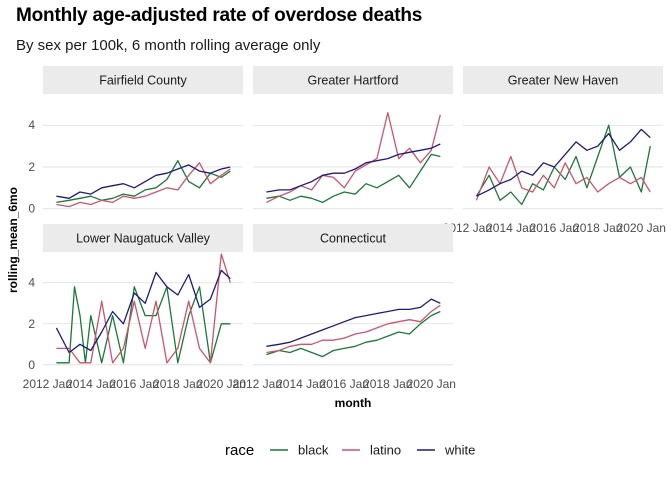 The image size is (672, 480). I want to click on legend-title: race, so click(239, 450).